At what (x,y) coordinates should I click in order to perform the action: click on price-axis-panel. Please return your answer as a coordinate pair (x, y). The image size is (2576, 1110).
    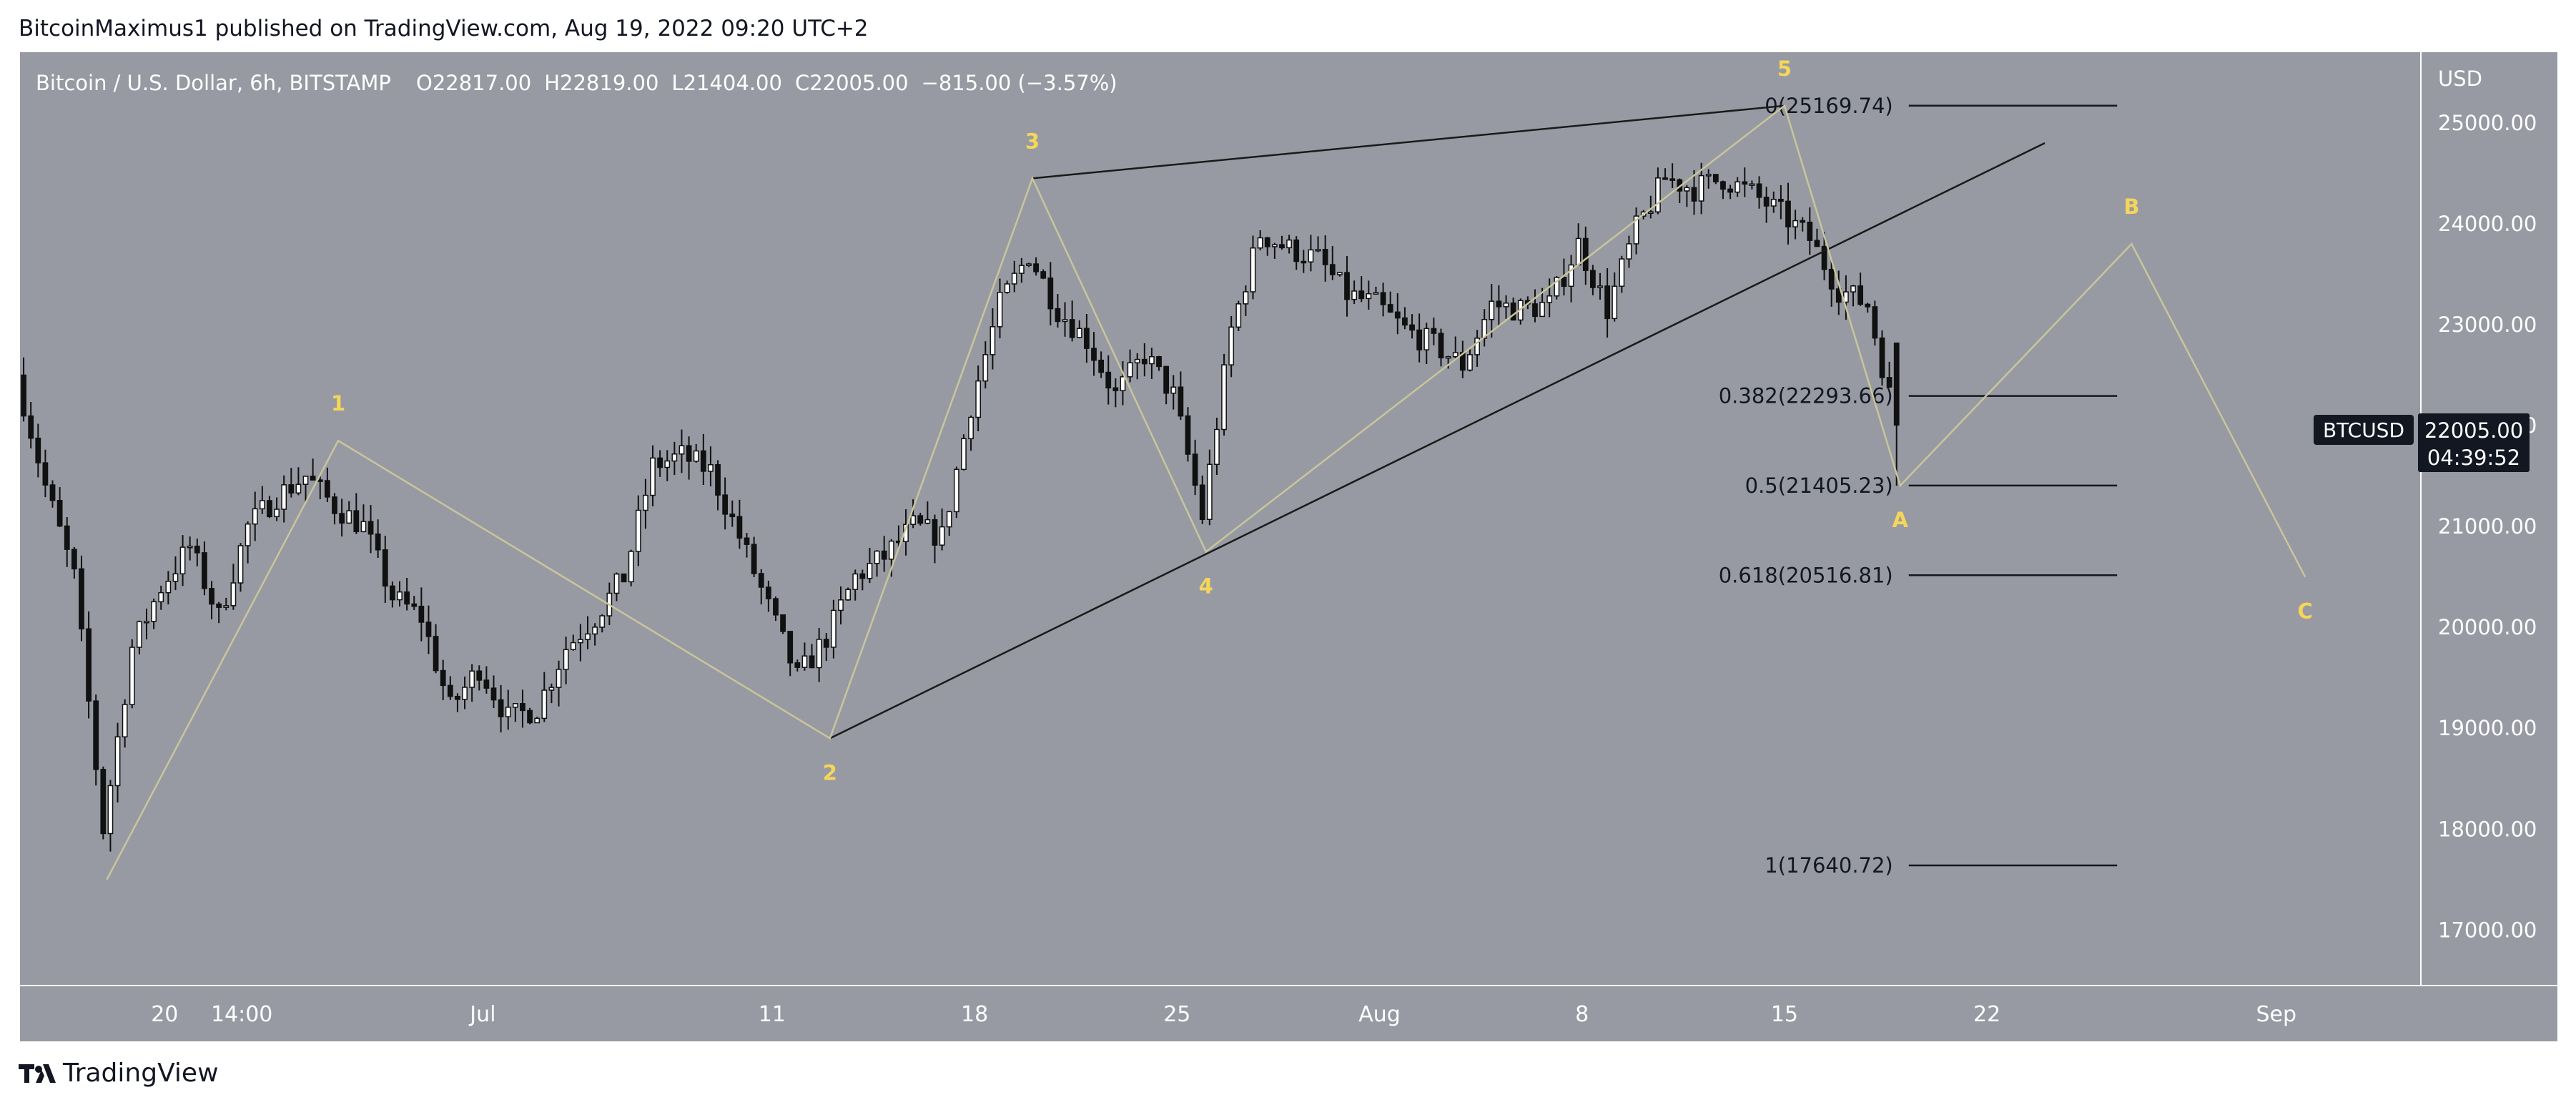
    Looking at the image, I should click on (2489, 519).